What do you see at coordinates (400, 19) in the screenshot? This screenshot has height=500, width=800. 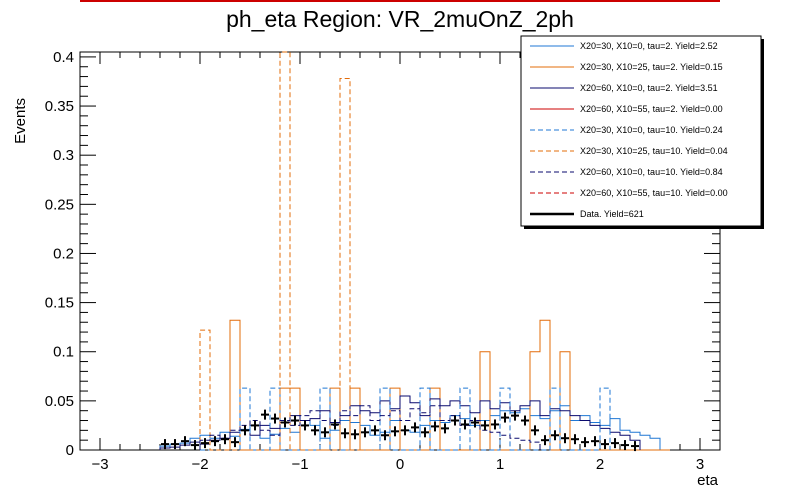 I see `chart-title: ph_eta Region: VR_2muOnZ_2ph` at bounding box center [400, 19].